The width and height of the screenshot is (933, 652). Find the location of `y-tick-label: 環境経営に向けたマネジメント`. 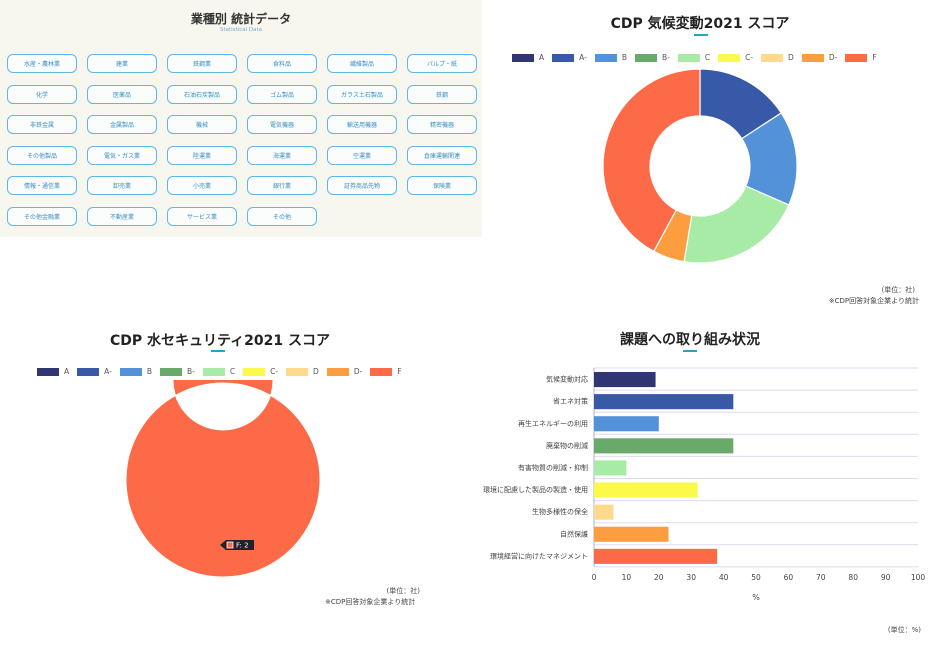

y-tick-label: 環境経営に向けたマネジメント is located at coordinates (539, 555).